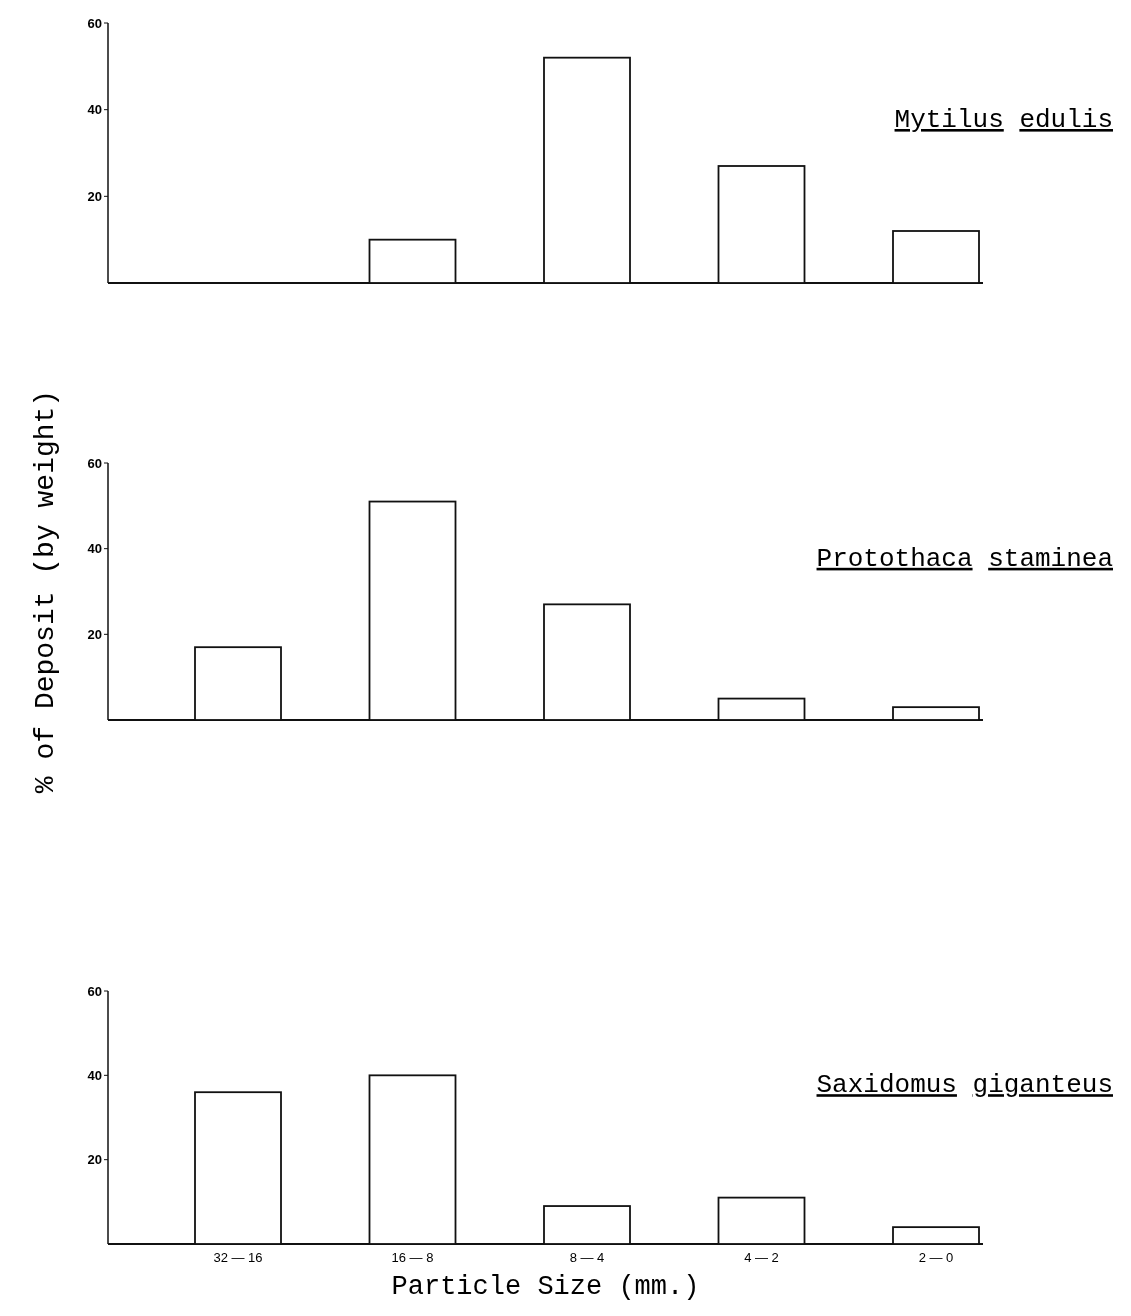 This screenshot has width=1131, height=1316. I want to click on x-tick-label: 32 — 16, so click(238, 1257).